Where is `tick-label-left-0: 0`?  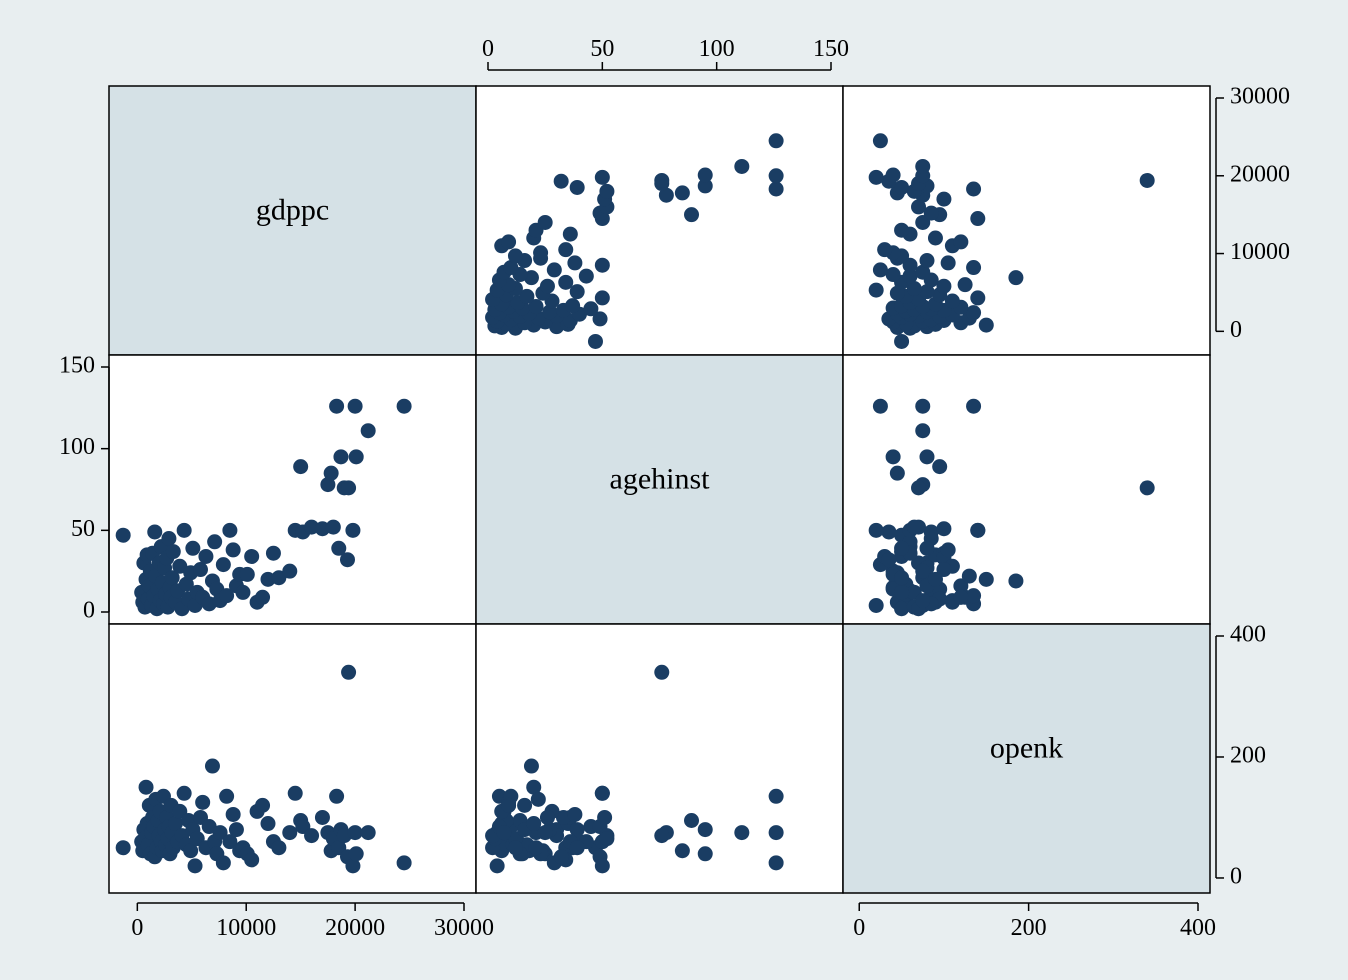 tick-label-left-0: 0 is located at coordinates (89, 611).